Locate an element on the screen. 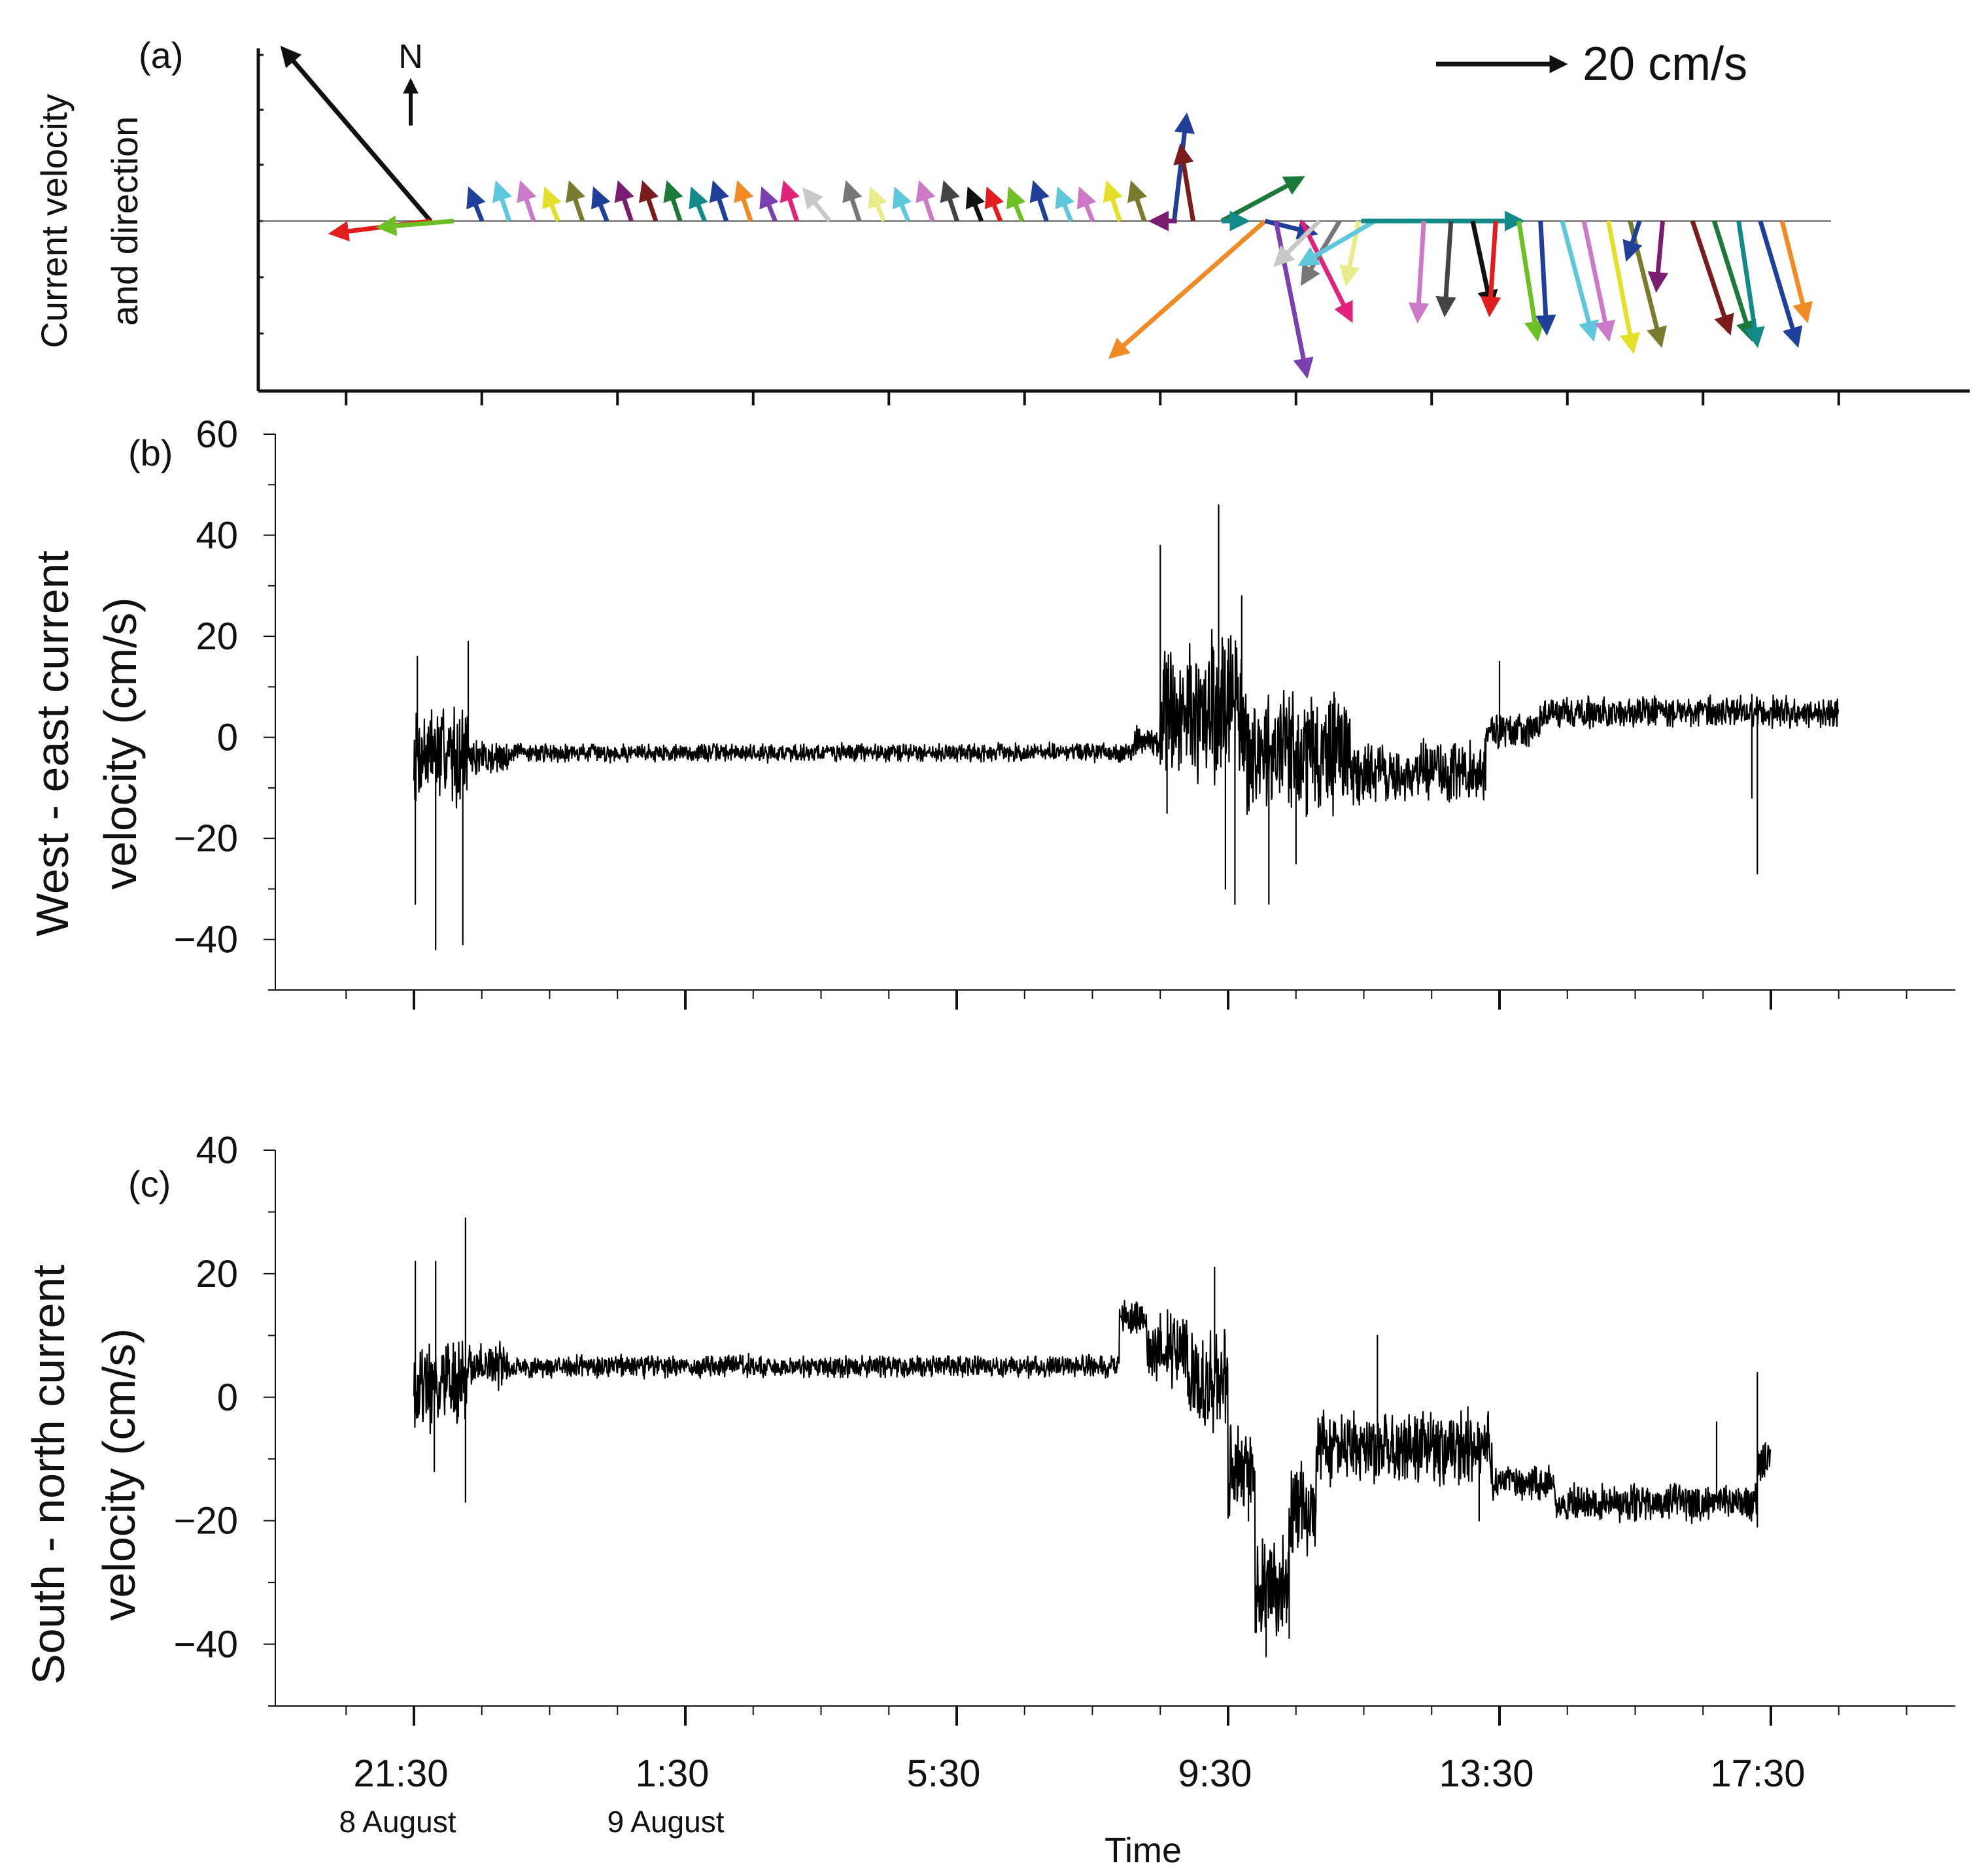  panel-a-x-ticks is located at coordinates (1092, 398).